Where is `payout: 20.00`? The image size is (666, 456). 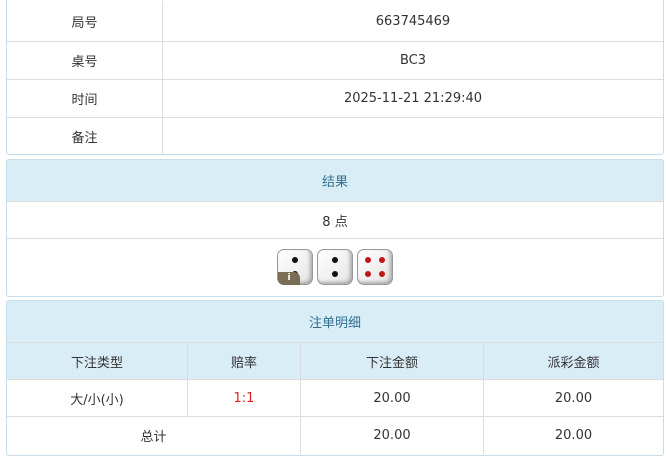 payout: 20.00 is located at coordinates (573, 398).